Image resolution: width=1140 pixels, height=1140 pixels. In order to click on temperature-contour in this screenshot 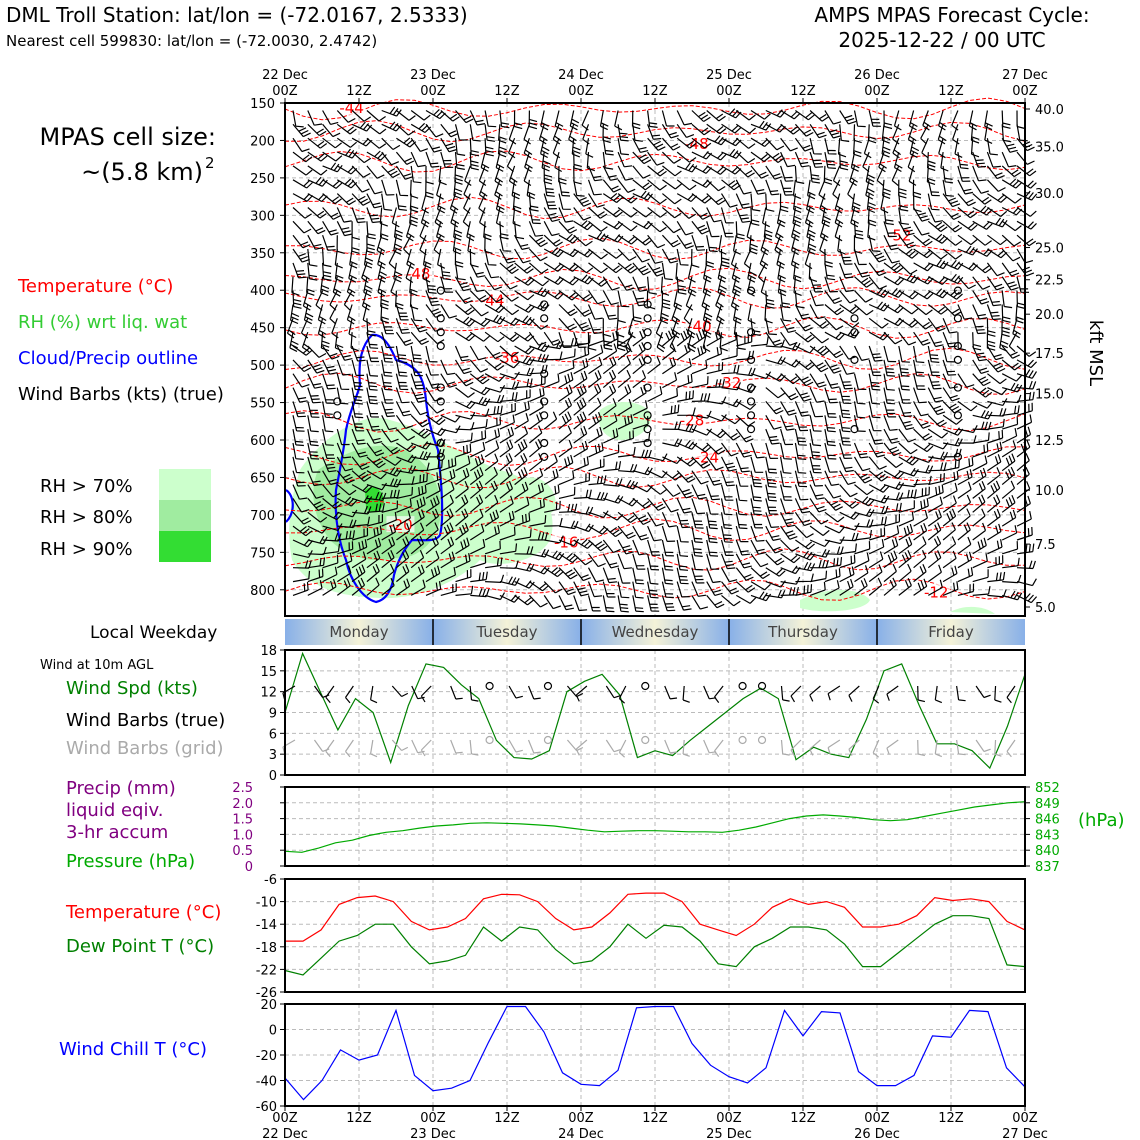, I will do `click(655, 109)`.